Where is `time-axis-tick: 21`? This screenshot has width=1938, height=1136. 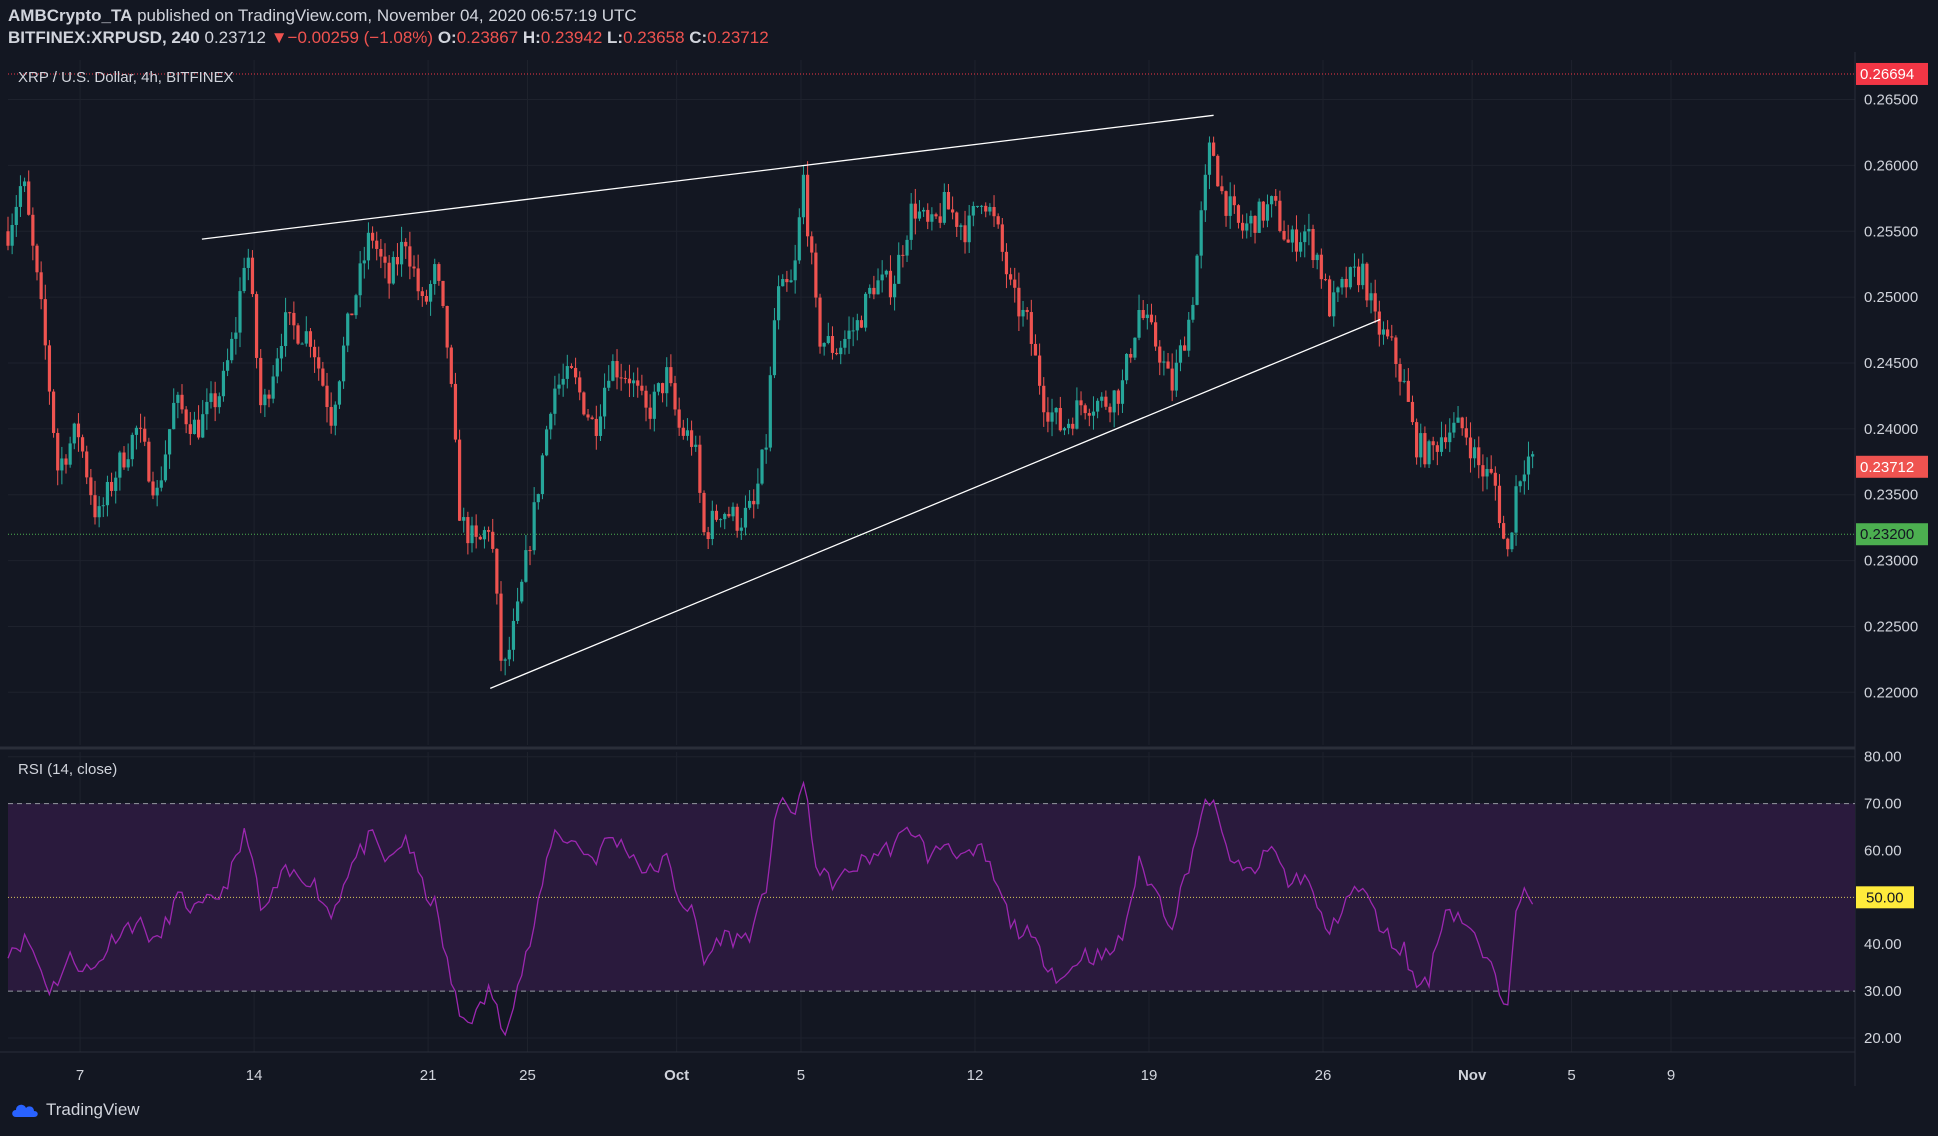 time-axis-tick: 21 is located at coordinates (428, 1075).